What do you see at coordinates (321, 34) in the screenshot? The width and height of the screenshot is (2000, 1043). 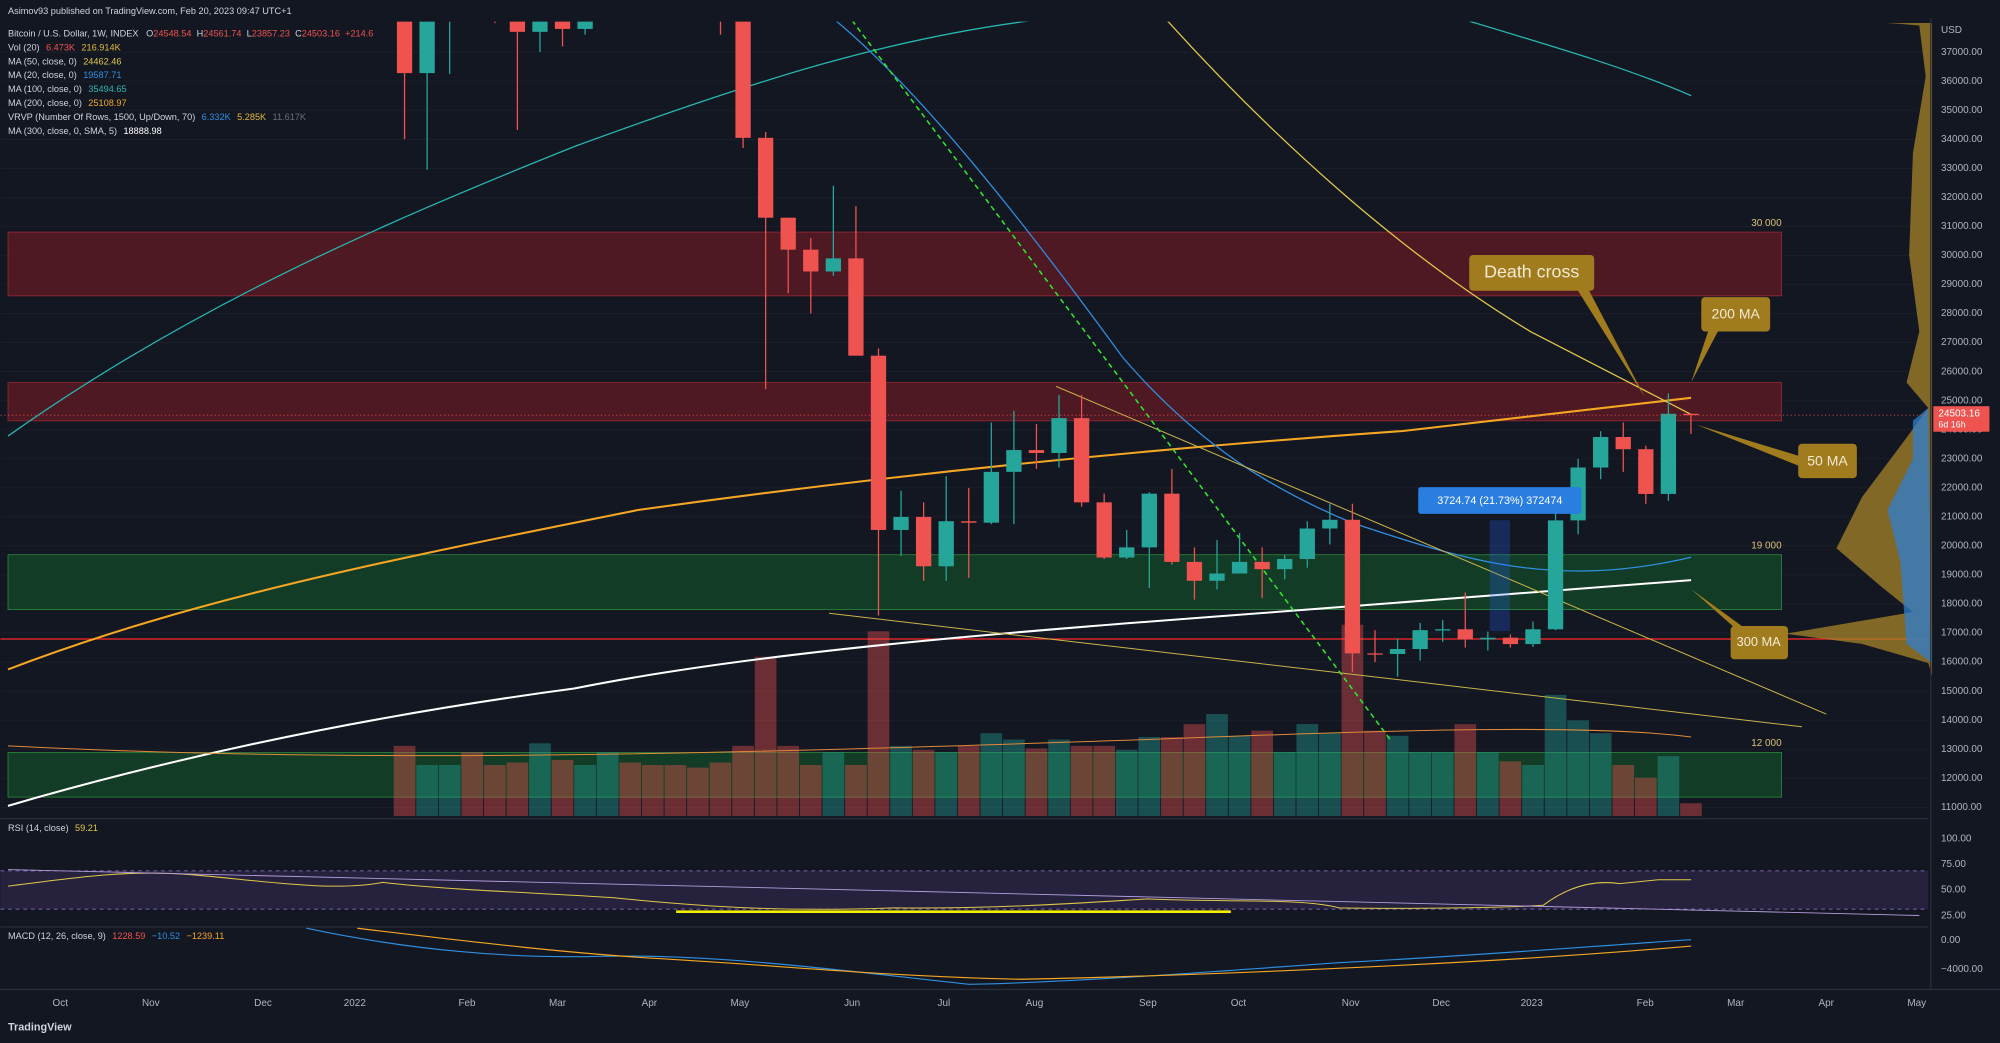 I see `ohlc-value: 24503.16` at bounding box center [321, 34].